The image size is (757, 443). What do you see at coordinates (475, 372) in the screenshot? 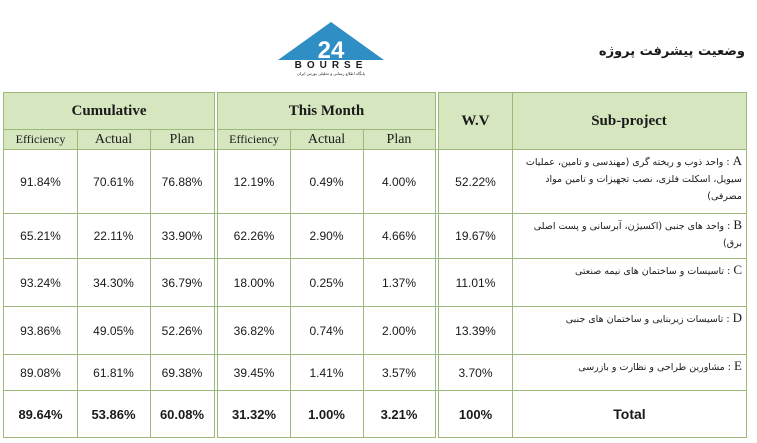
I see `wv-cell: 3.70%` at bounding box center [475, 372].